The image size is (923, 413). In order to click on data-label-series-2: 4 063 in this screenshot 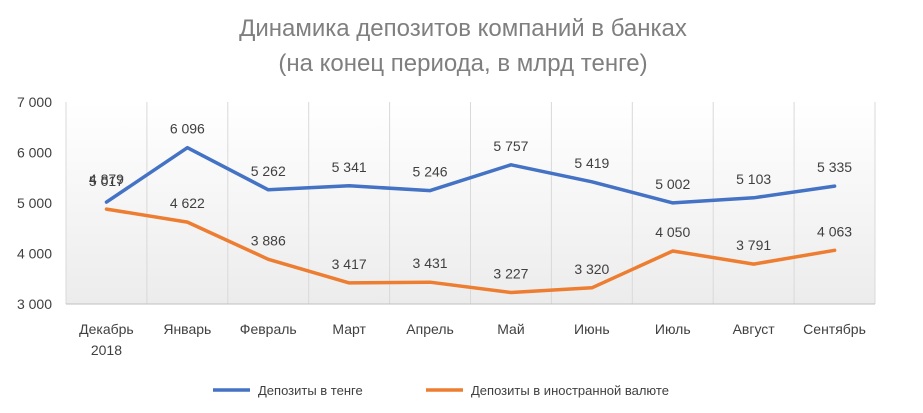, I will do `click(834, 231)`.